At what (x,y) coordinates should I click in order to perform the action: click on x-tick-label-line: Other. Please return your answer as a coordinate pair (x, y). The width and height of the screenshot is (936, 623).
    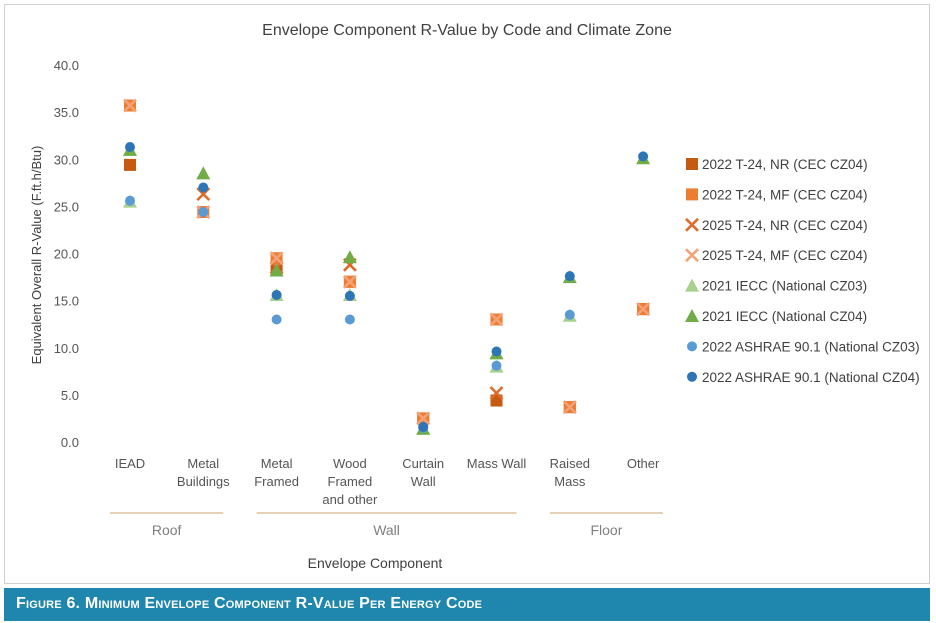
    Looking at the image, I should click on (643, 463).